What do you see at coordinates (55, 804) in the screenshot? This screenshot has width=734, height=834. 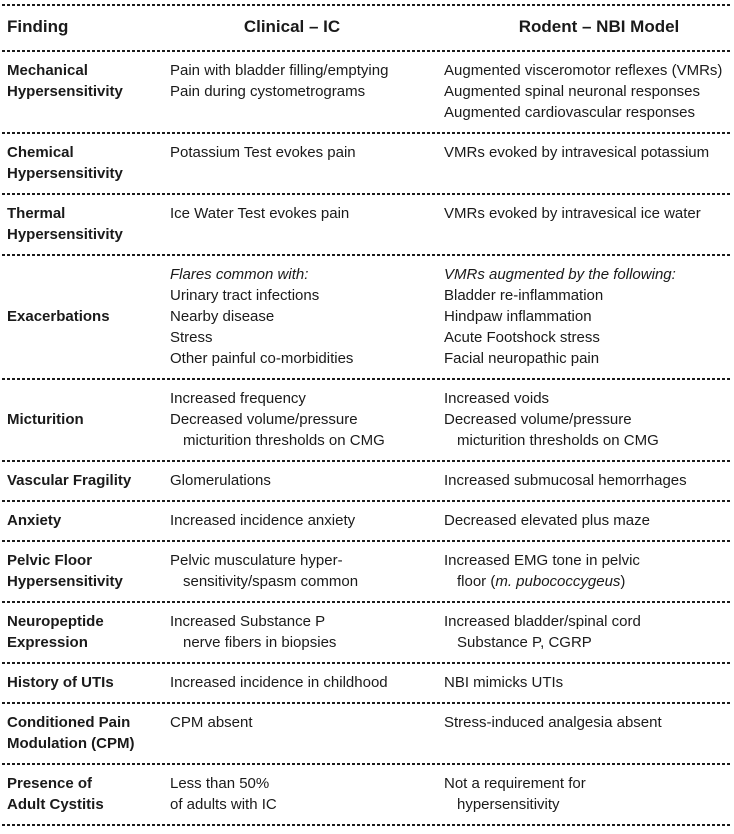 I see `cell-line: Adult Cystitis` at bounding box center [55, 804].